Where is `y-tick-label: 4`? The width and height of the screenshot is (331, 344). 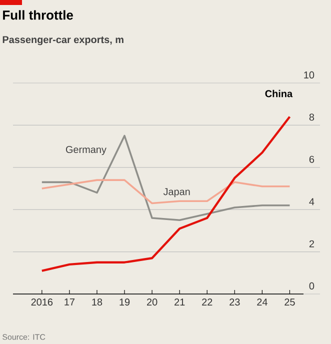
y-tick-label: 4 is located at coordinates (311, 202).